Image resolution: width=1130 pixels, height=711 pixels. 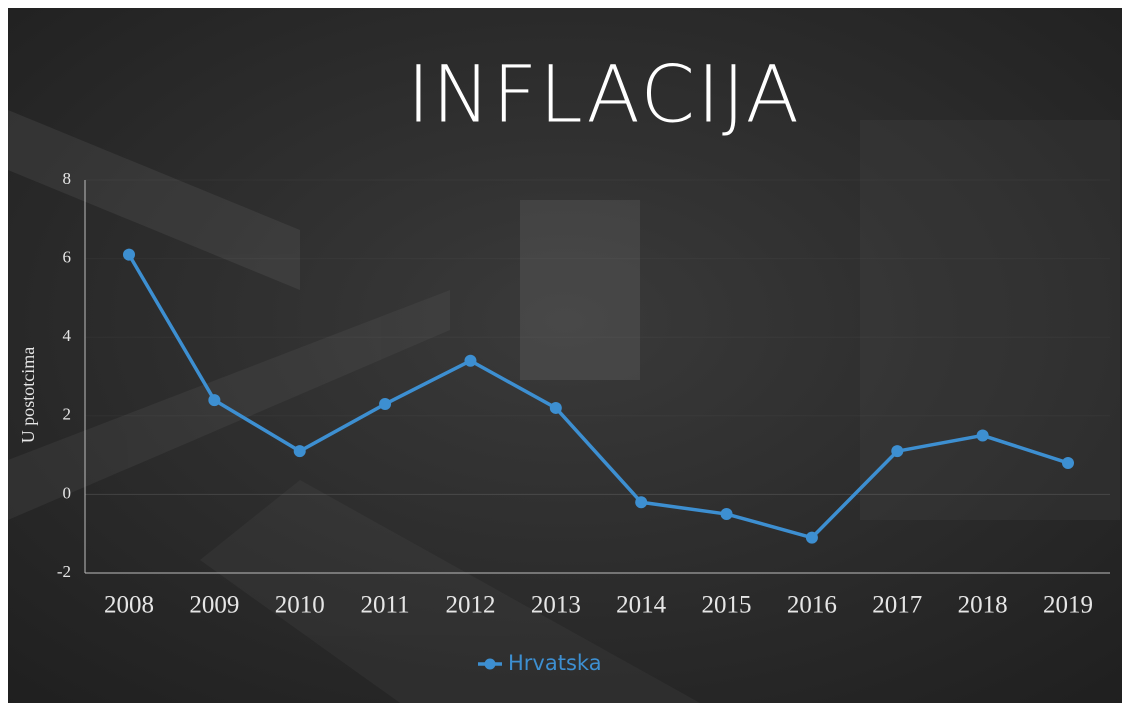 I want to click on x-tick-label: 2013, so click(x=556, y=605).